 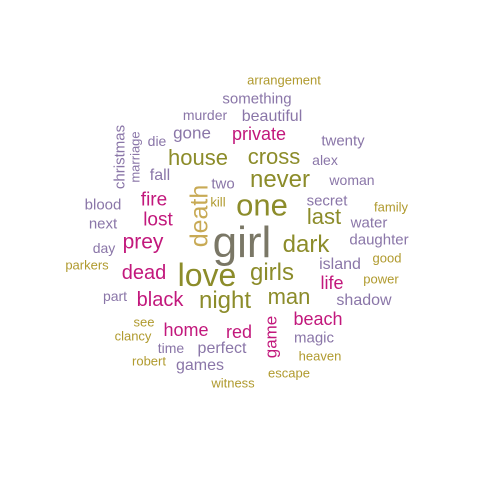 What do you see at coordinates (272, 272) in the screenshot?
I see `word: girls` at bounding box center [272, 272].